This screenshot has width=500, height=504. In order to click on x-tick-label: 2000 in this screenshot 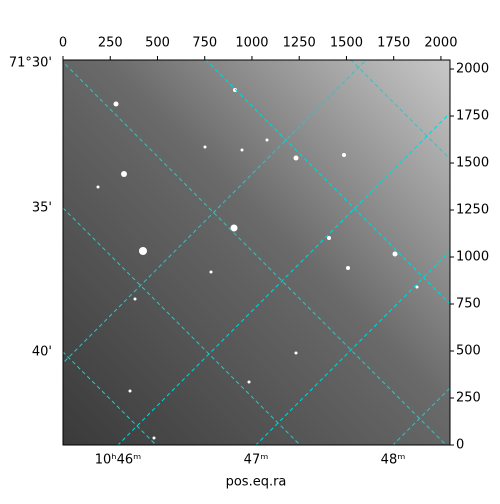, I will do `click(440, 43)`.